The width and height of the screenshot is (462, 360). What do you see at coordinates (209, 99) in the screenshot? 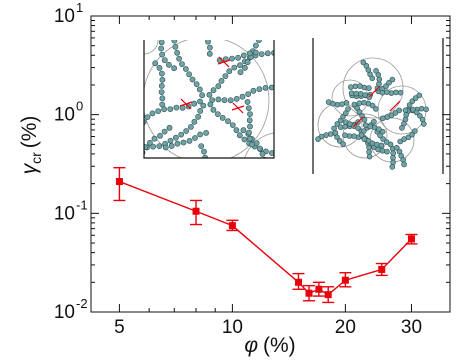
I see `inset-frame` at bounding box center [209, 99].